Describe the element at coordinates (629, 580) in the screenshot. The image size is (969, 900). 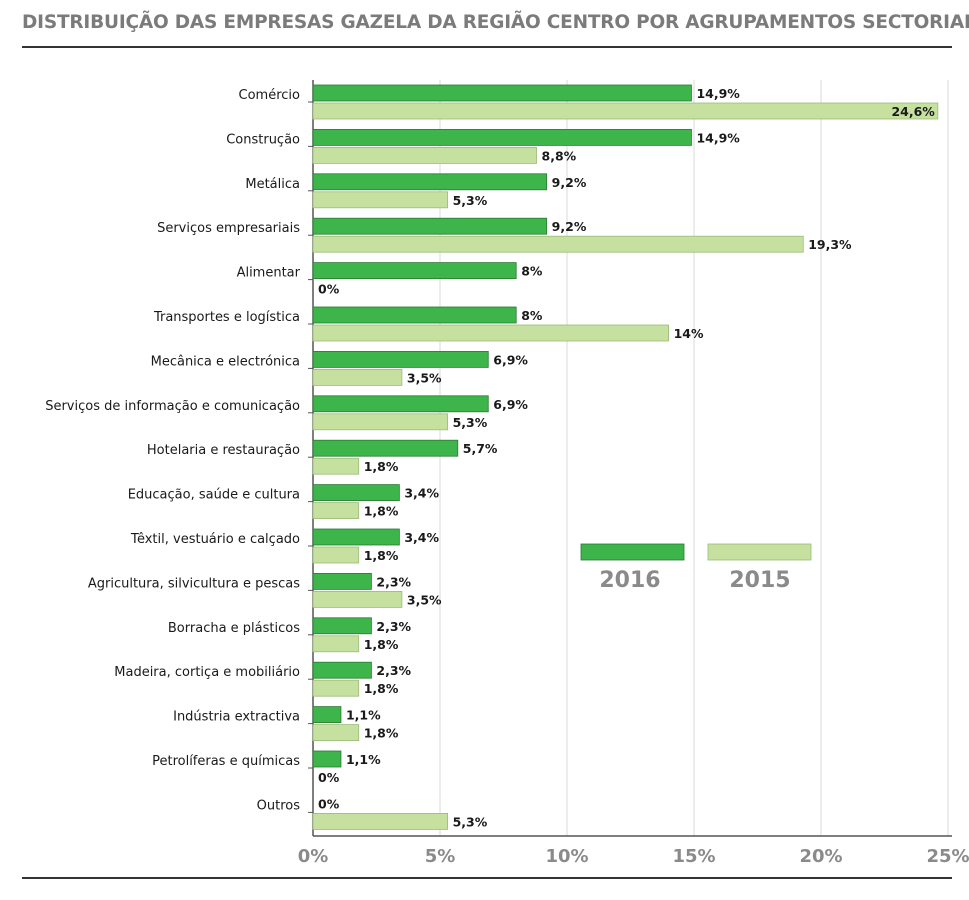
I see `legend-label-2016: 2016` at that location.